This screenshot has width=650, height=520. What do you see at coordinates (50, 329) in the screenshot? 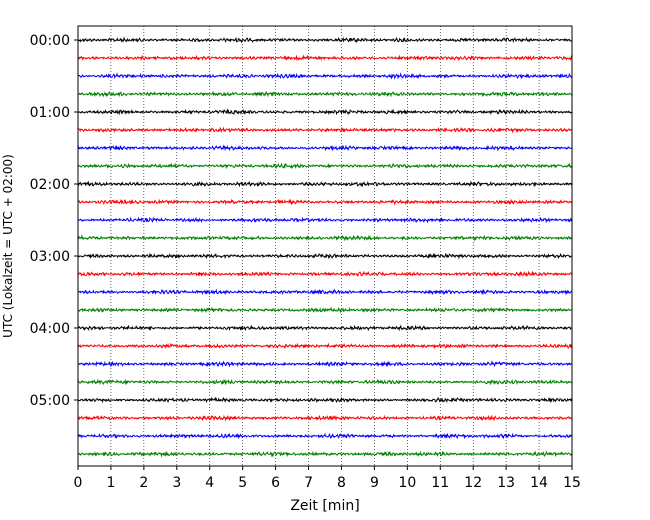
I see `y-tick-label-04:00: 04:00` at bounding box center [50, 329].